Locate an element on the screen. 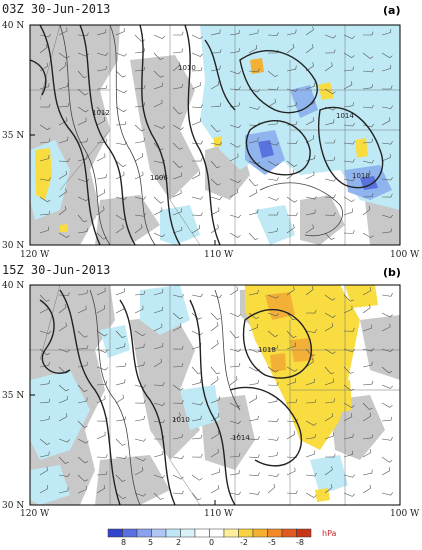 Image resolution: width=422 pixels, height=550 pixels. isobar-label: 1012 is located at coordinates (101, 113).